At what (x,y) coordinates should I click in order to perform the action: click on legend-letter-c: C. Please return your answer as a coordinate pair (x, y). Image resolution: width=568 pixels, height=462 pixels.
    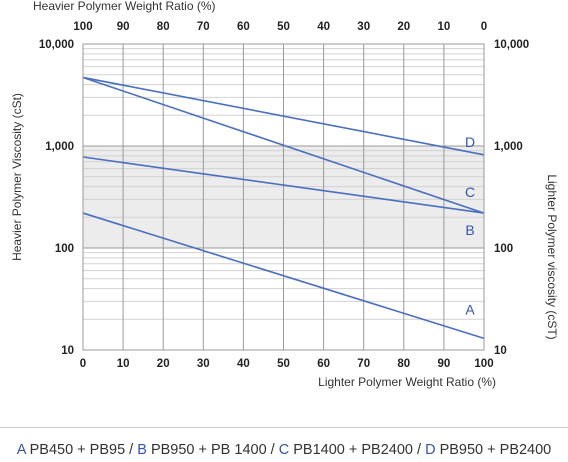
    Looking at the image, I should click on (284, 450).